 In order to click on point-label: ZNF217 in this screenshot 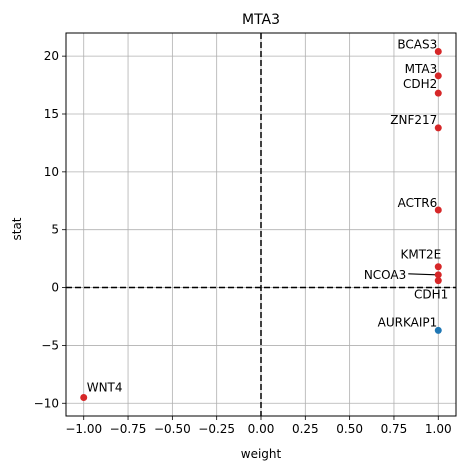, I will do `click(413, 120)`.